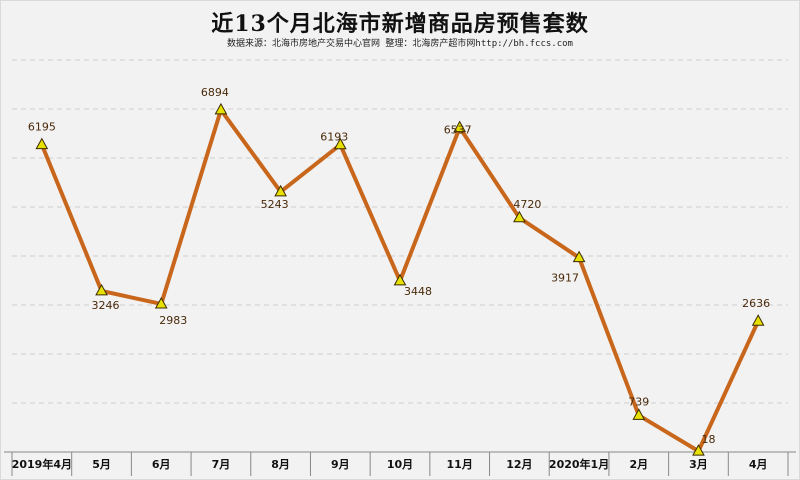 The image size is (800, 480). Describe the element at coordinates (579, 464) in the screenshot. I see `x-tick-label: 2020年1月` at that location.